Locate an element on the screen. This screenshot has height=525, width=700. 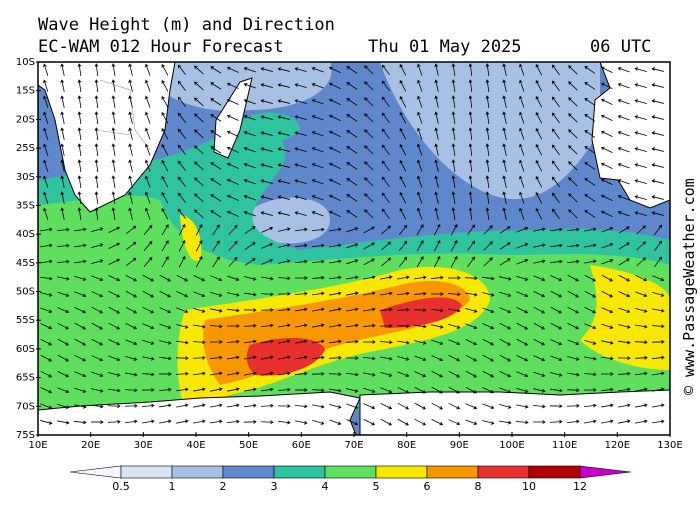
longitude-label: 10E is located at coordinates (37, 445).